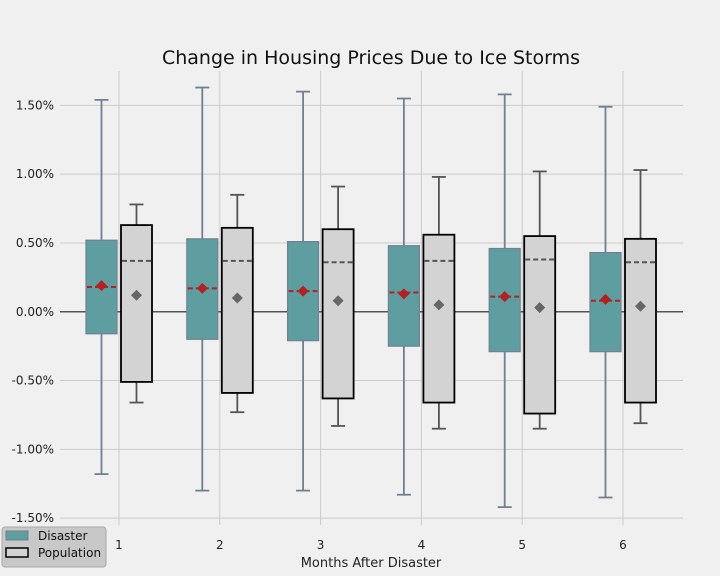 The image size is (720, 576). What do you see at coordinates (522, 545) in the screenshot?
I see `x-tick-label: 5` at bounding box center [522, 545].